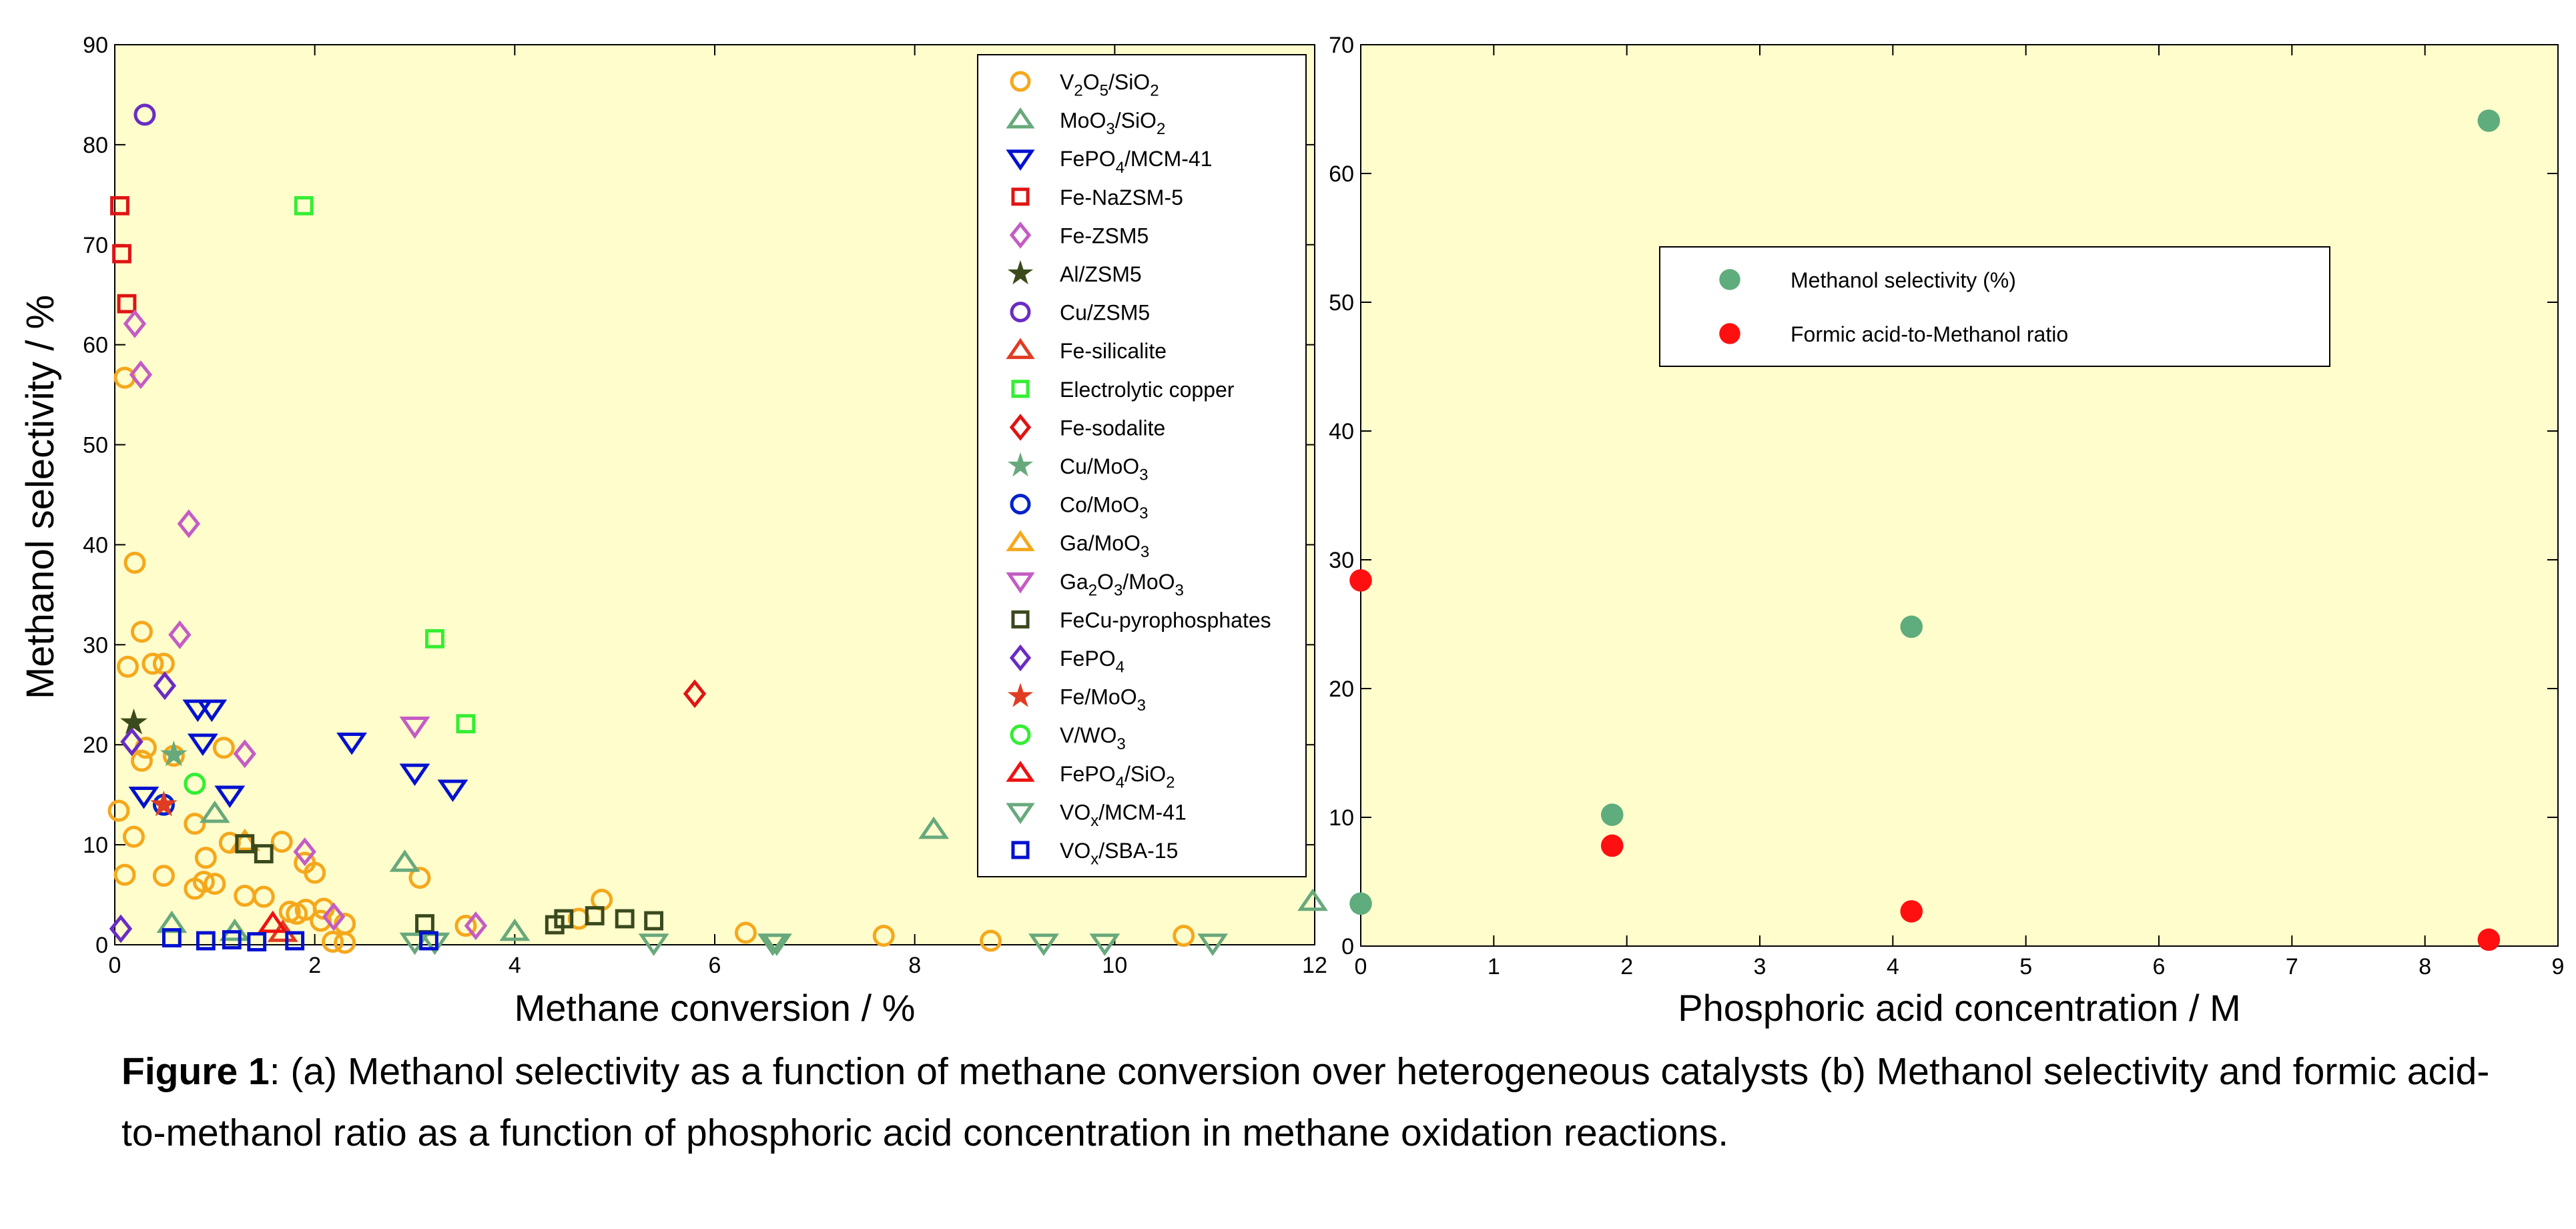  What do you see at coordinates (1760, 966) in the screenshot?
I see `x-tick-label: 3` at bounding box center [1760, 966].